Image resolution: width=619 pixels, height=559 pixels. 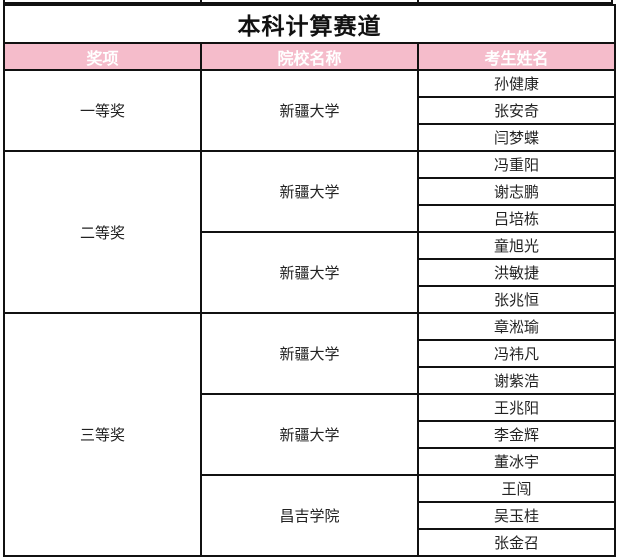 What do you see at coordinates (516, 164) in the screenshot?
I see `student-name-cell: 冯重阳` at bounding box center [516, 164].